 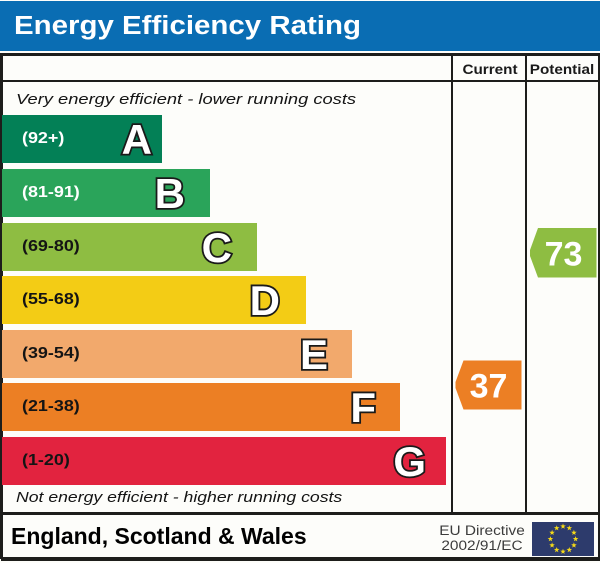 What do you see at coordinates (564, 255) in the screenshot?
I see `svg-text: 73` at bounding box center [564, 255].